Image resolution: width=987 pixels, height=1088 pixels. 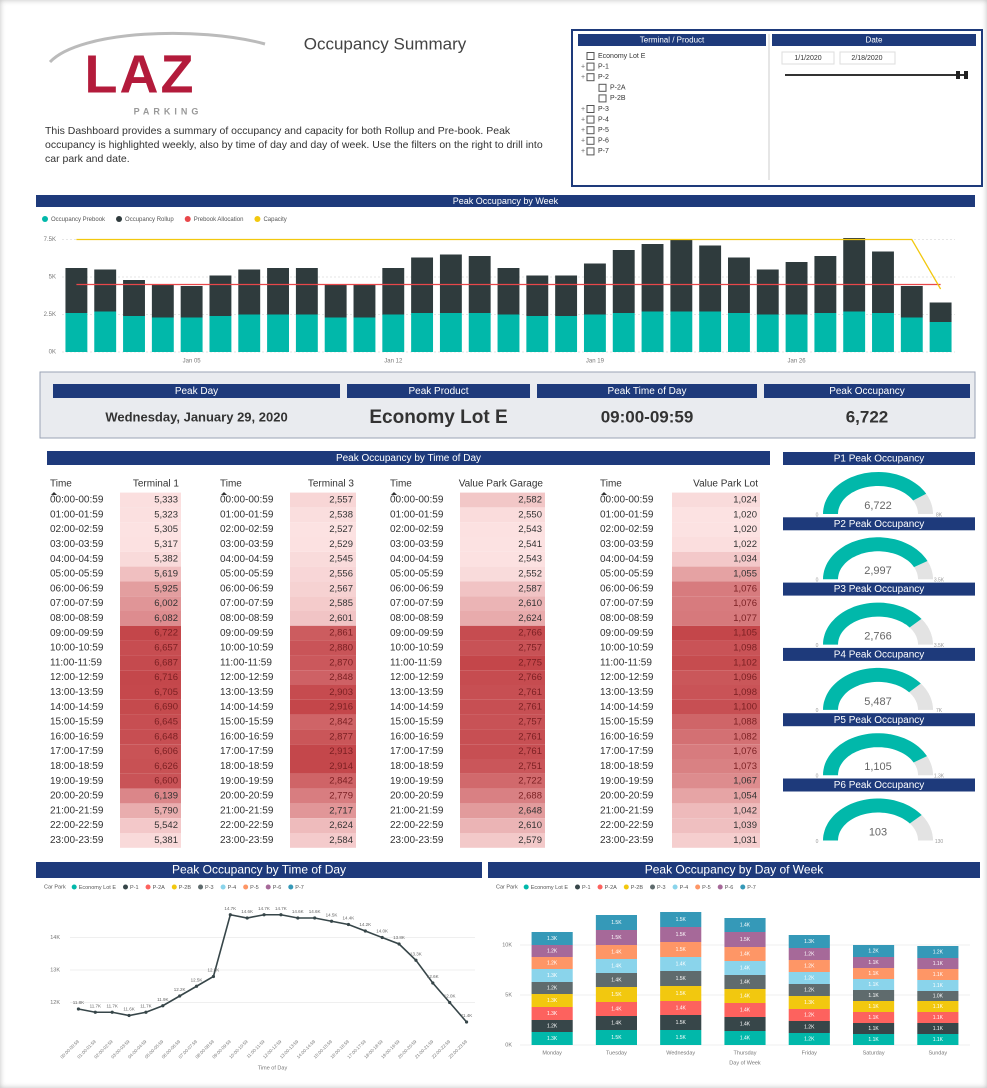 What do you see at coordinates (618, 88) in the screenshot?
I see `filter-item: P-2A` at bounding box center [618, 88].